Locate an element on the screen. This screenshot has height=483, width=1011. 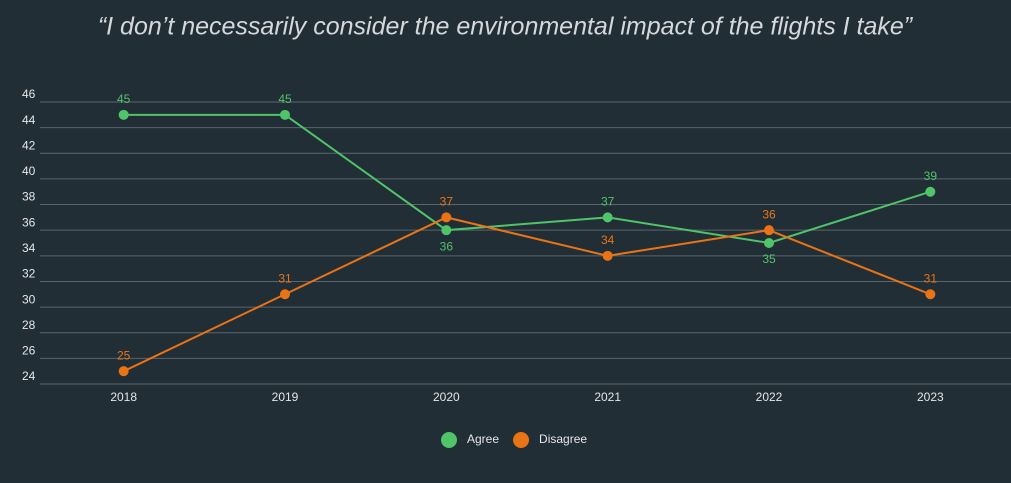
x-tick-label: 2023 is located at coordinates (930, 397).